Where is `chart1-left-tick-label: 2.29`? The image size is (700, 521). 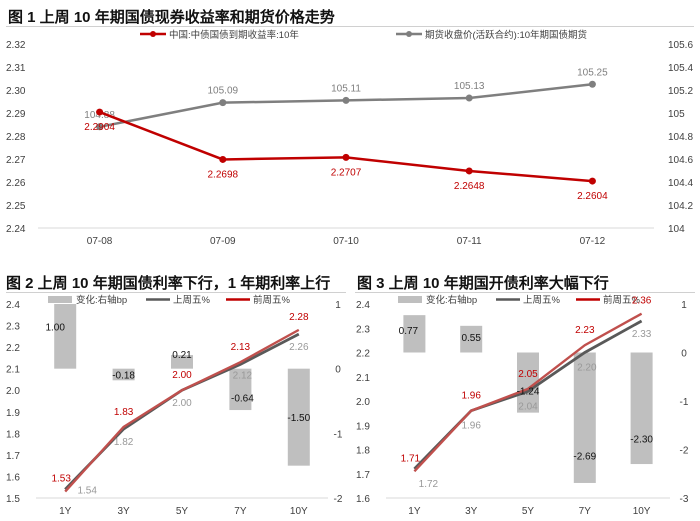
chart1-left-tick-label: 2.29 is located at coordinates (16, 114).